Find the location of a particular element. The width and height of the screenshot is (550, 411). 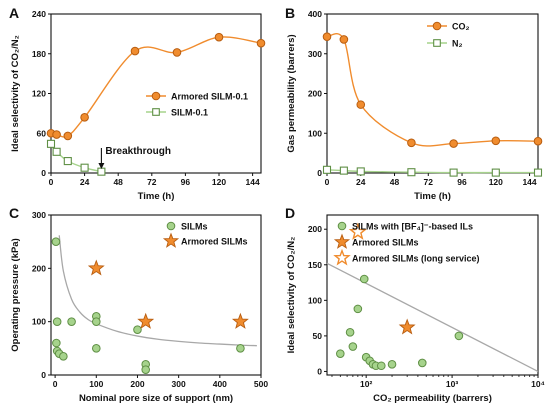

x-tick-label: 24 is located at coordinates (361, 182).